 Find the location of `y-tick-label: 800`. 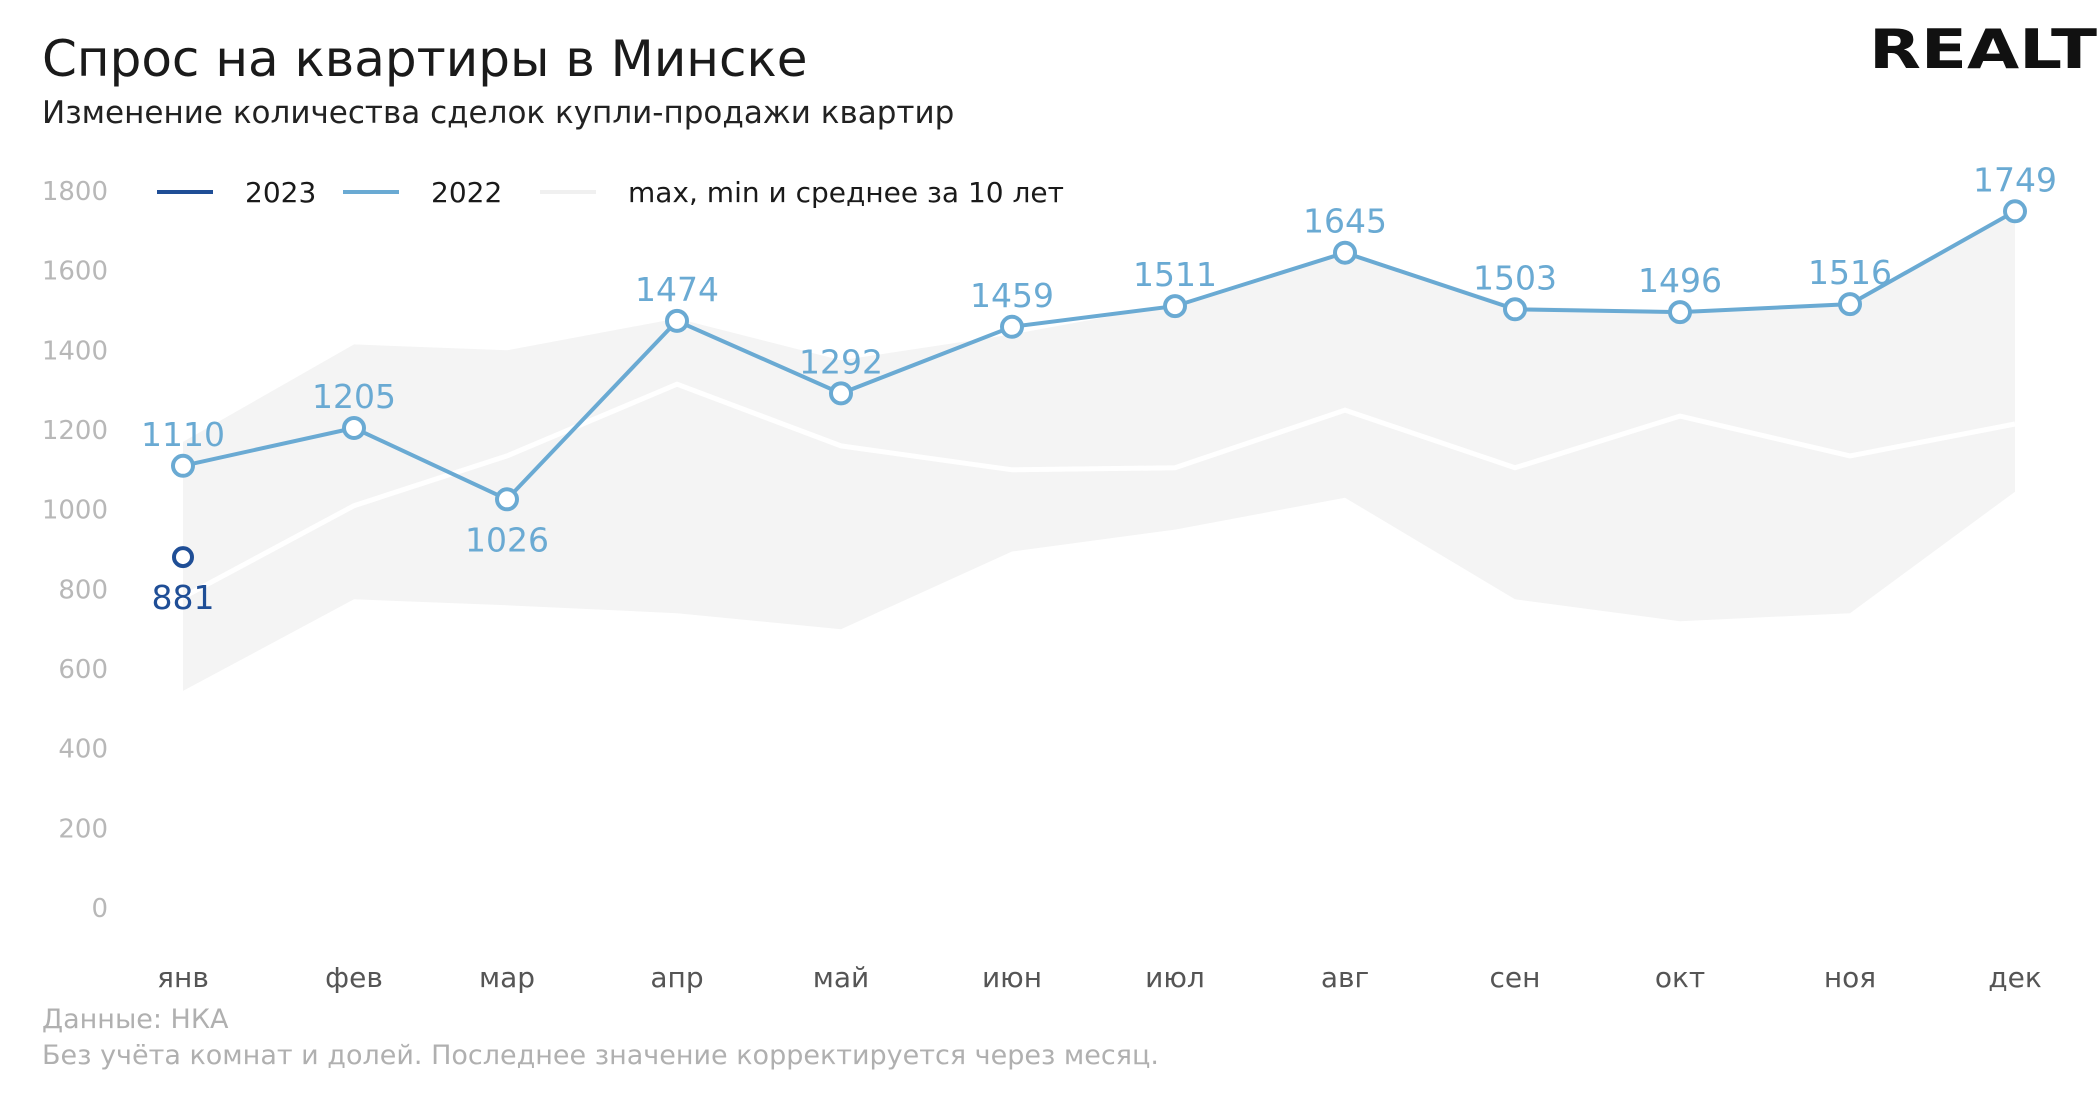

y-tick-label: 800 is located at coordinates (83, 590).